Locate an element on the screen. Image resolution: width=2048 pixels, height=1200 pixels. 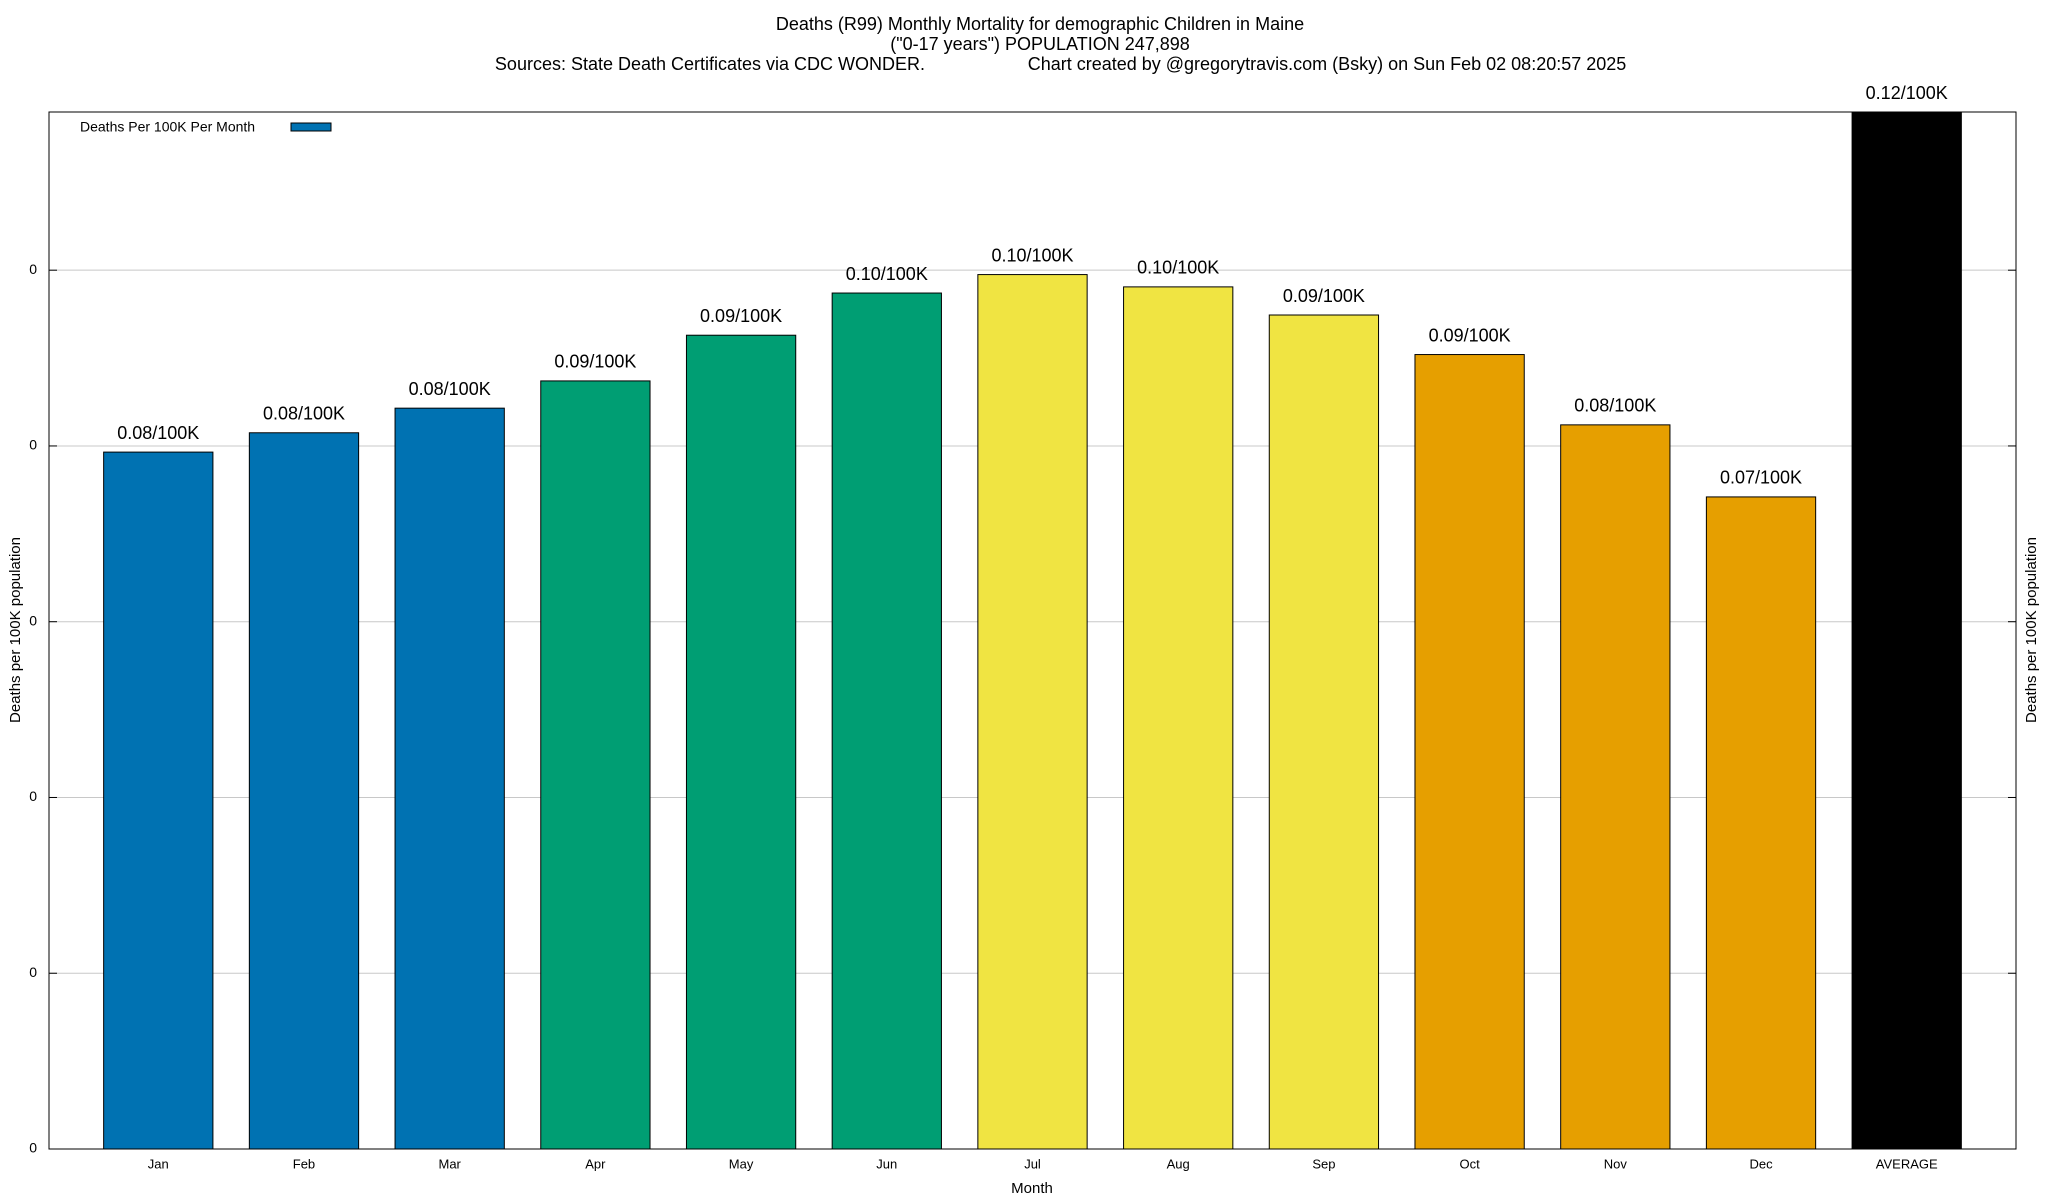
x-tick-label: Sep is located at coordinates (1323, 1163).